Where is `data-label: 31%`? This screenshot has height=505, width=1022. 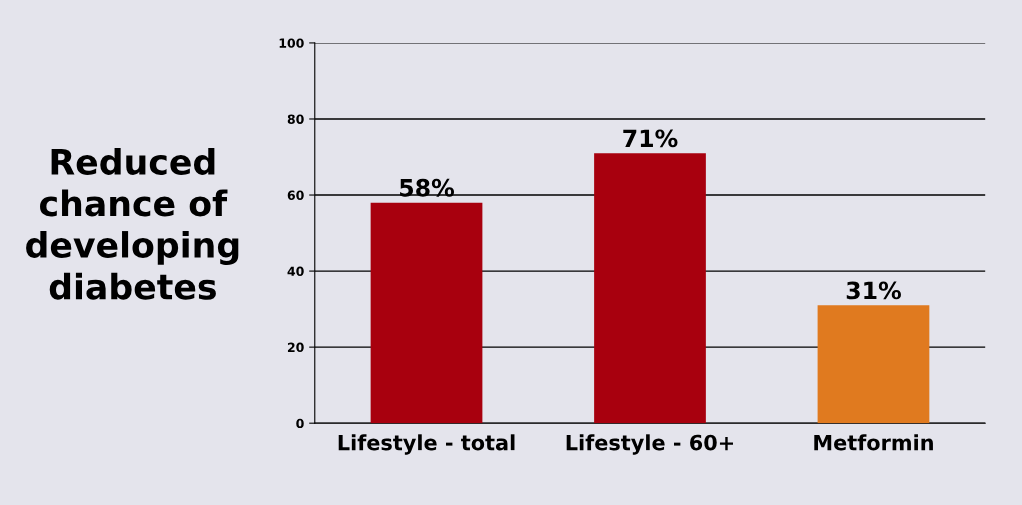 data-label: 31% is located at coordinates (873, 290).